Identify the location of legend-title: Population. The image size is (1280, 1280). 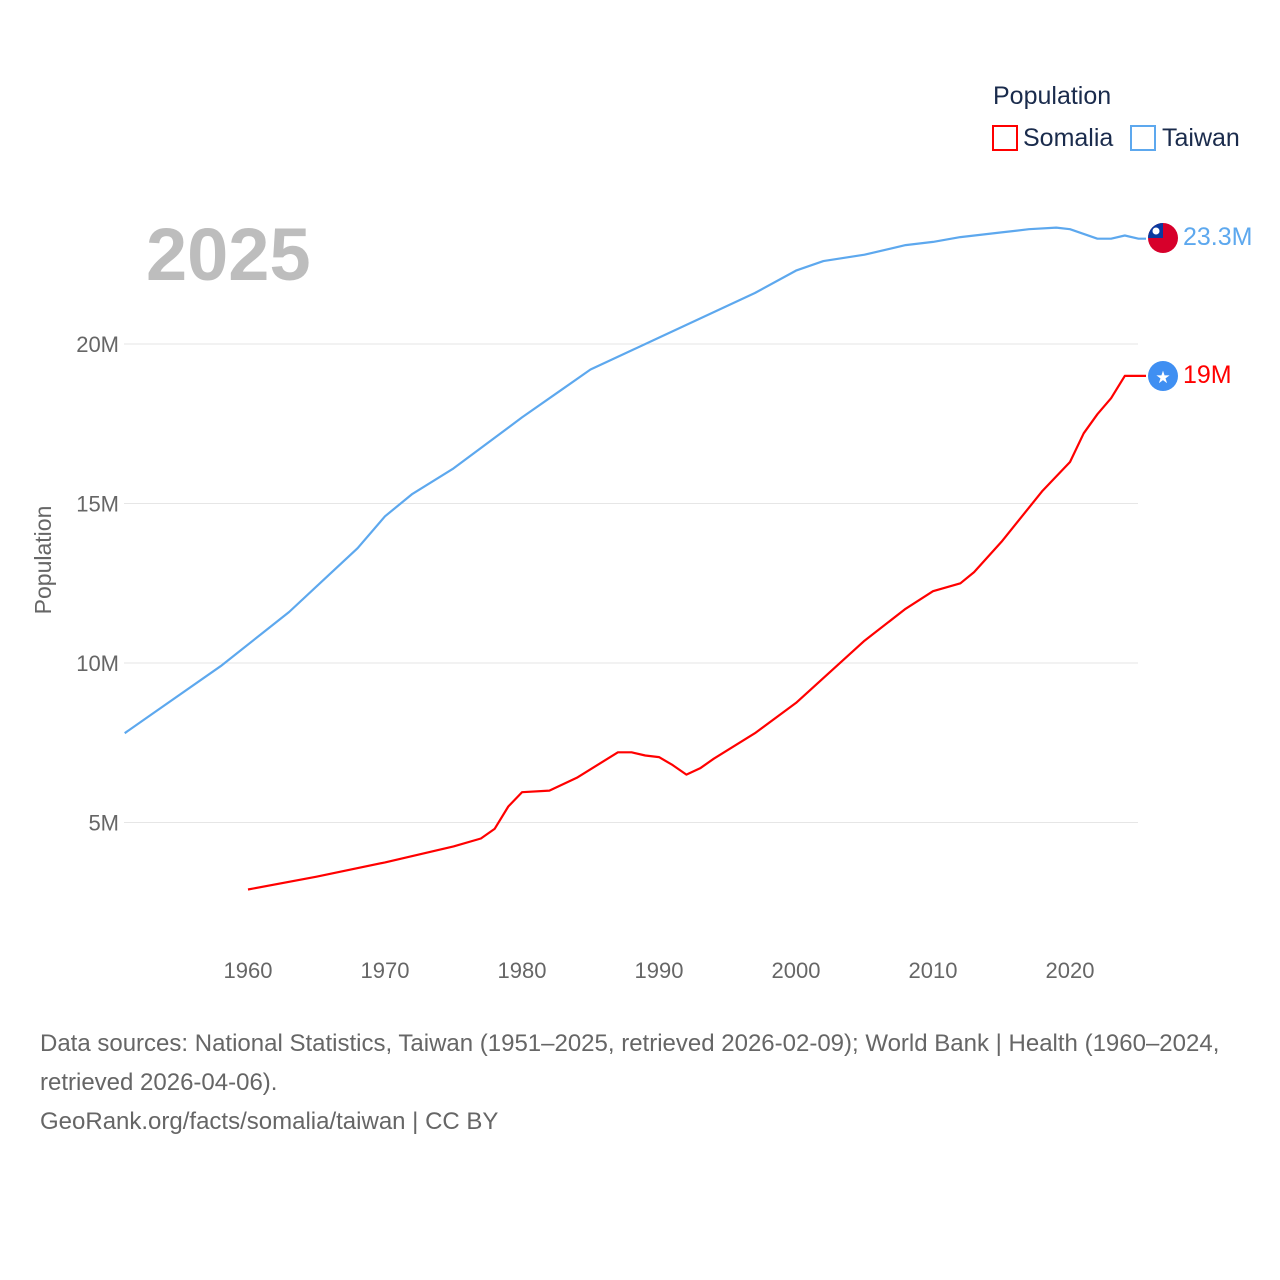
(1052, 96).